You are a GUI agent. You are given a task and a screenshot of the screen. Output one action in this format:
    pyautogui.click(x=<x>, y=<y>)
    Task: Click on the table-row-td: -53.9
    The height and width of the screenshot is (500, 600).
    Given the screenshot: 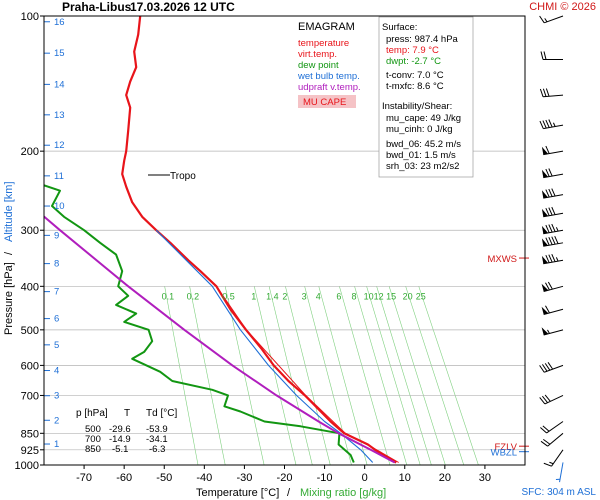 What is the action you would take?
    pyautogui.click(x=157, y=429)
    